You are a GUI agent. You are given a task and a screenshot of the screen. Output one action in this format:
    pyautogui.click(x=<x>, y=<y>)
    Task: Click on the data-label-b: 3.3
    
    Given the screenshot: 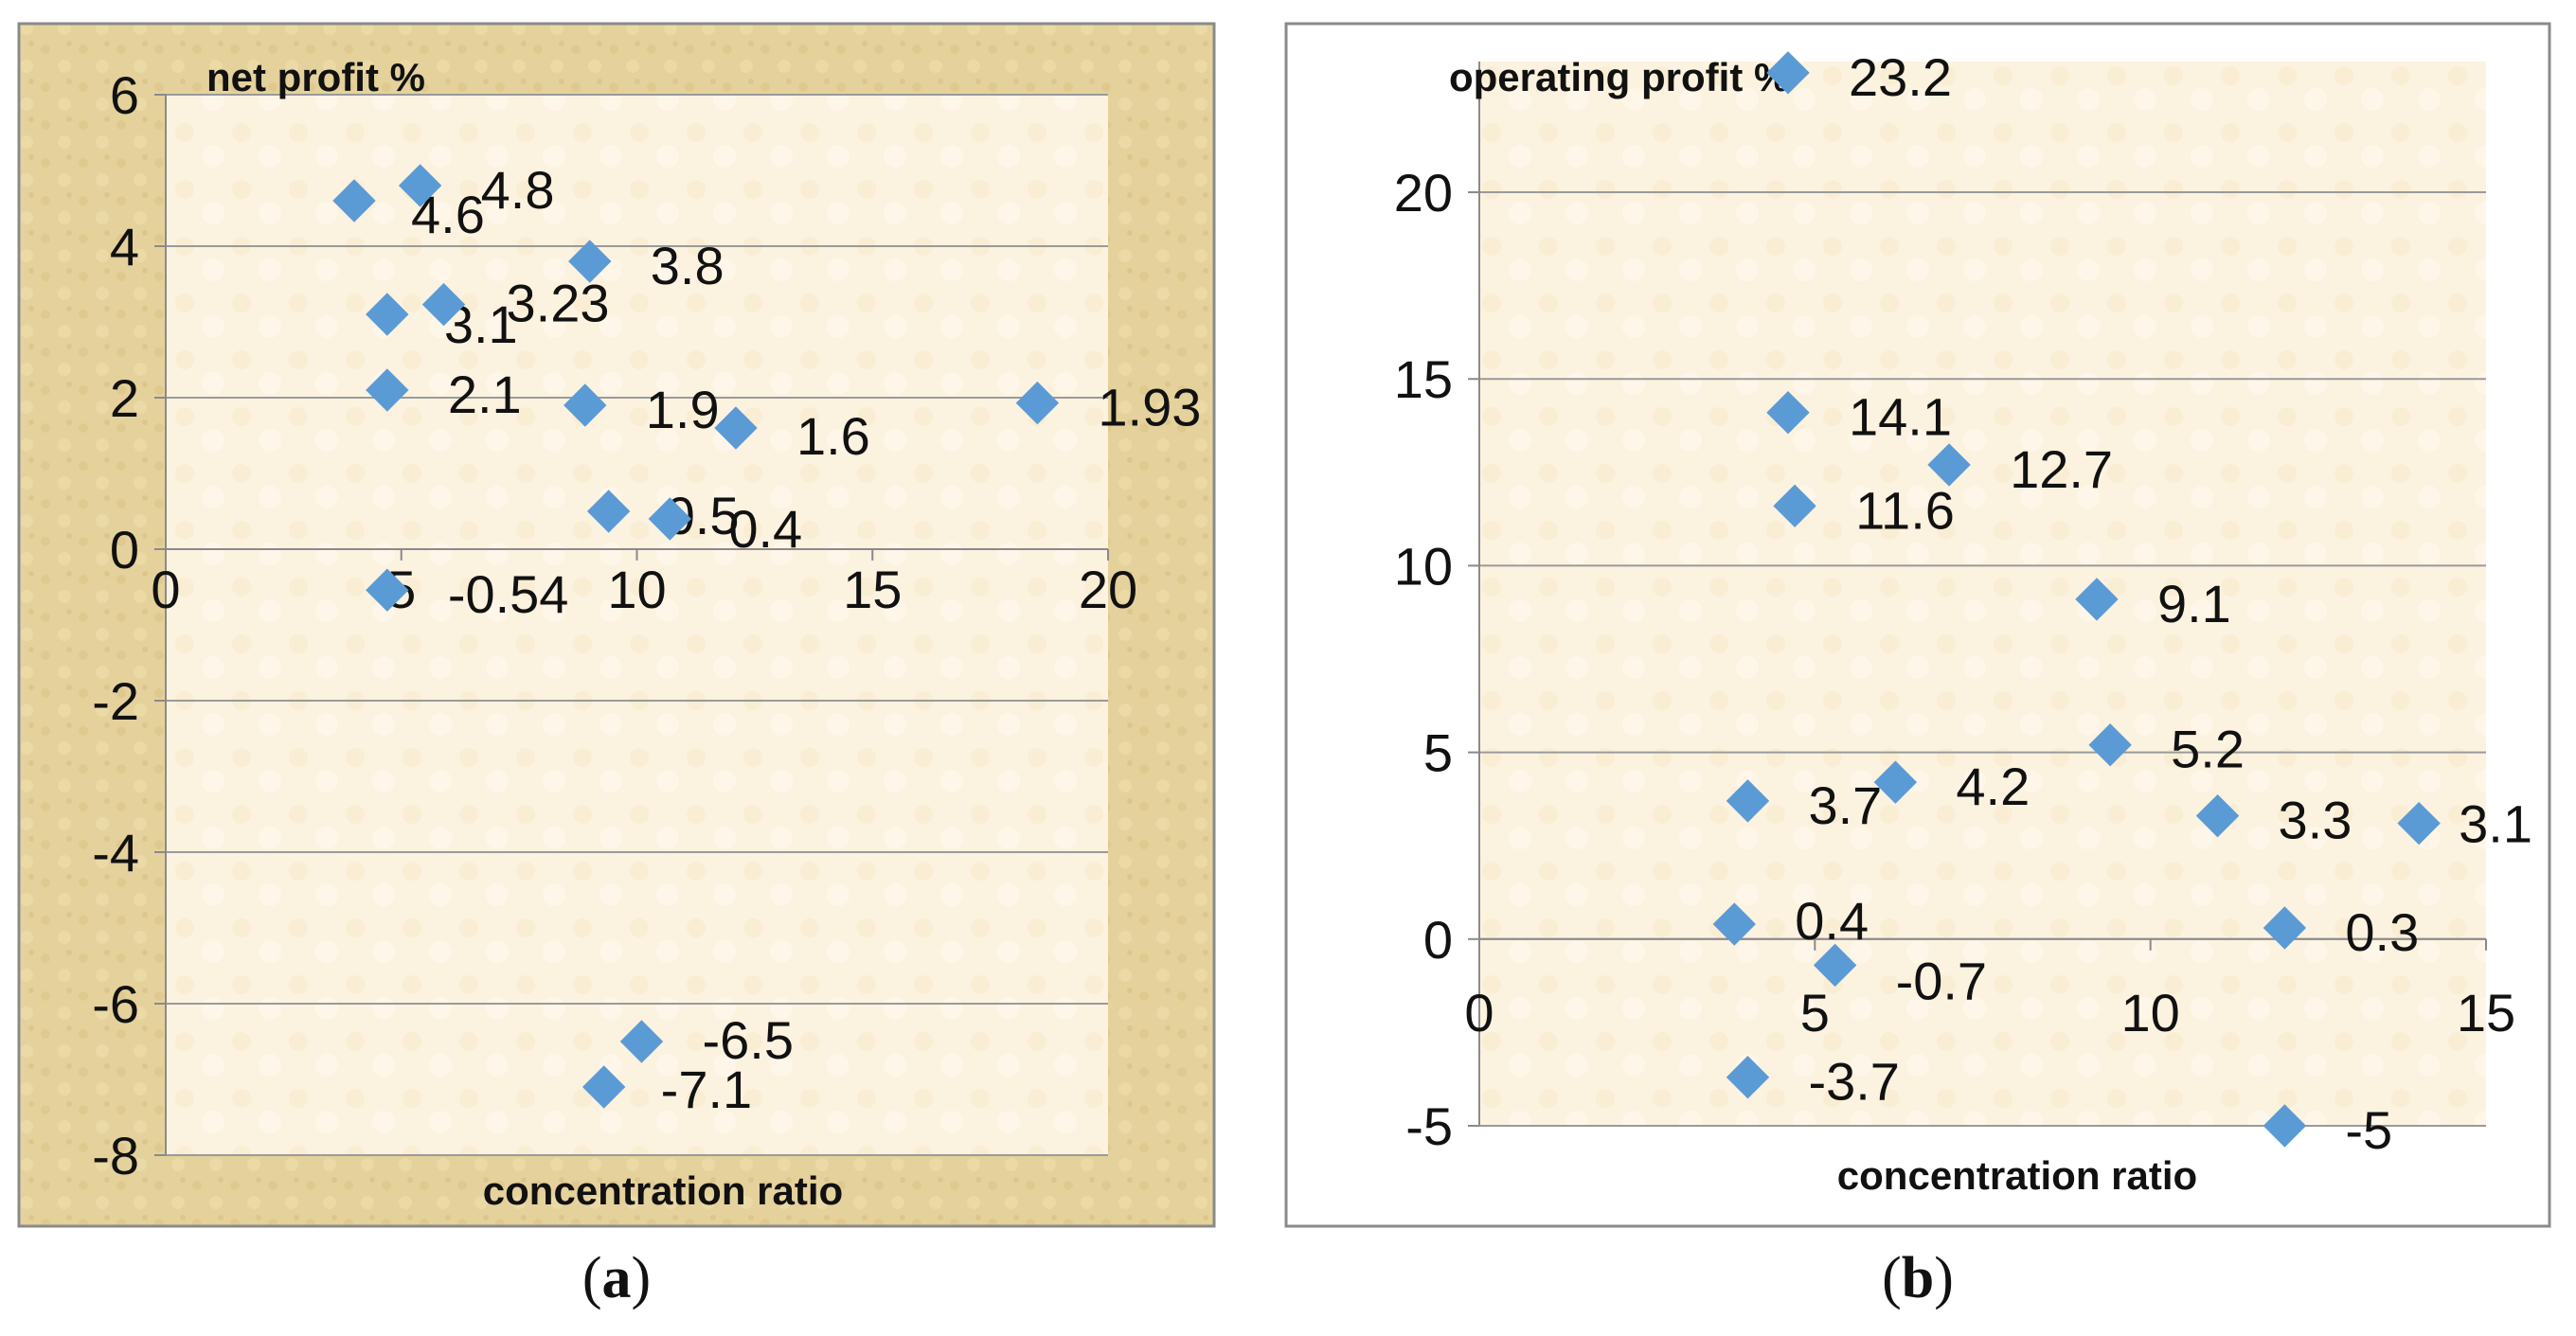 What is the action you would take?
    pyautogui.click(x=2315, y=821)
    